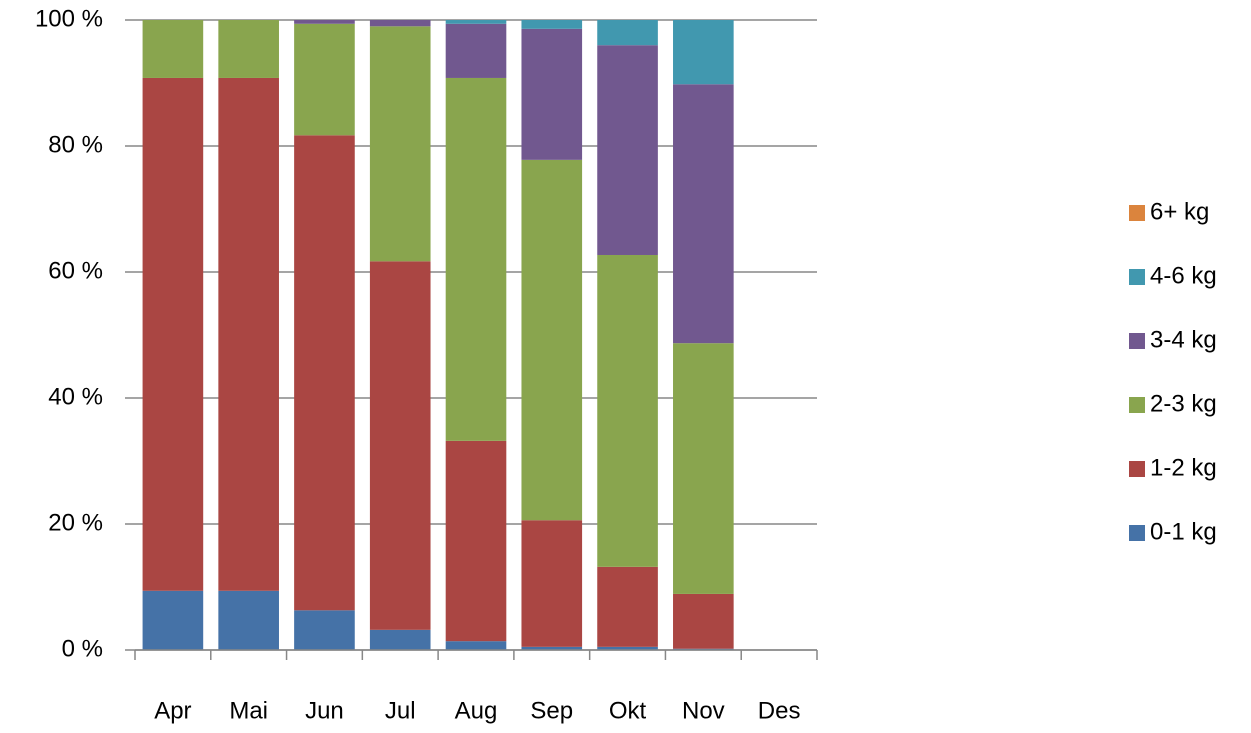 Image resolution: width=1251 pixels, height=733 pixels. I want to click on y-tick-label: 100 %, so click(69, 18).